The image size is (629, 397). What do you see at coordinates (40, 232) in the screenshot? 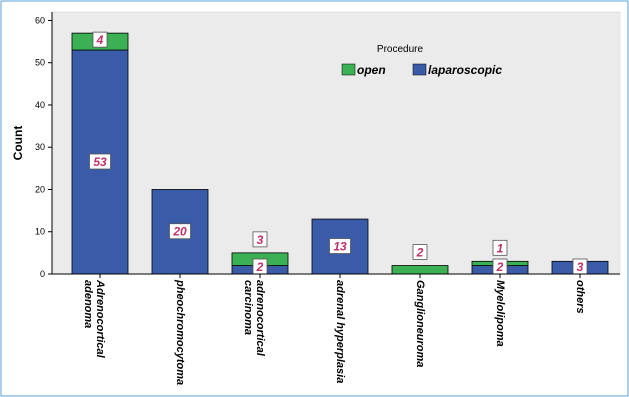
I see `y-tick-label: 10` at bounding box center [40, 232].